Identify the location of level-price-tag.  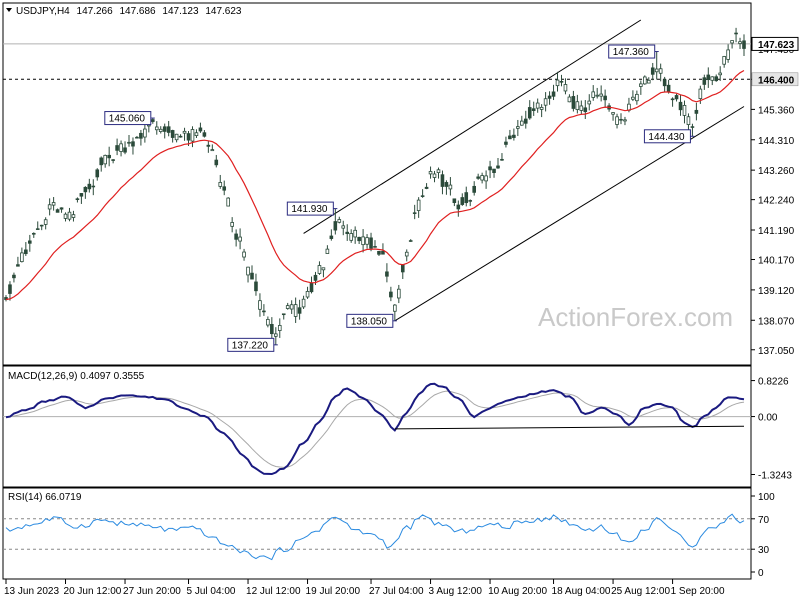
(775, 79).